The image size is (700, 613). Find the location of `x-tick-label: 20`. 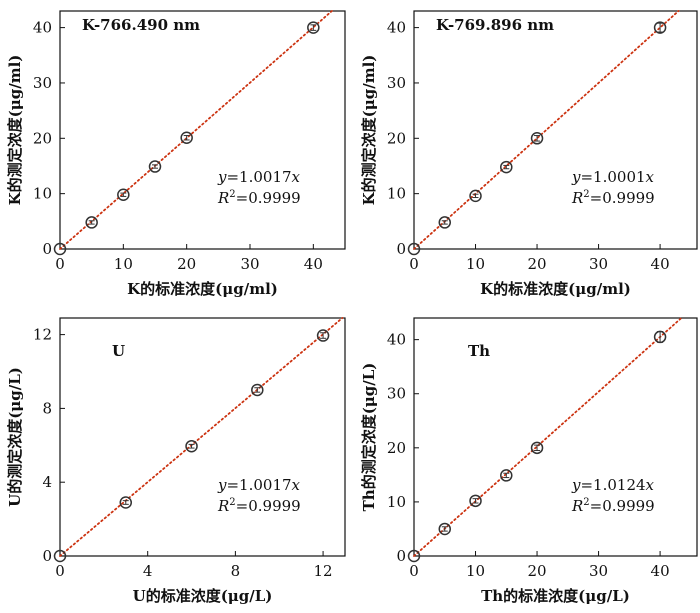

x-tick-label: 20 is located at coordinates (536, 571).